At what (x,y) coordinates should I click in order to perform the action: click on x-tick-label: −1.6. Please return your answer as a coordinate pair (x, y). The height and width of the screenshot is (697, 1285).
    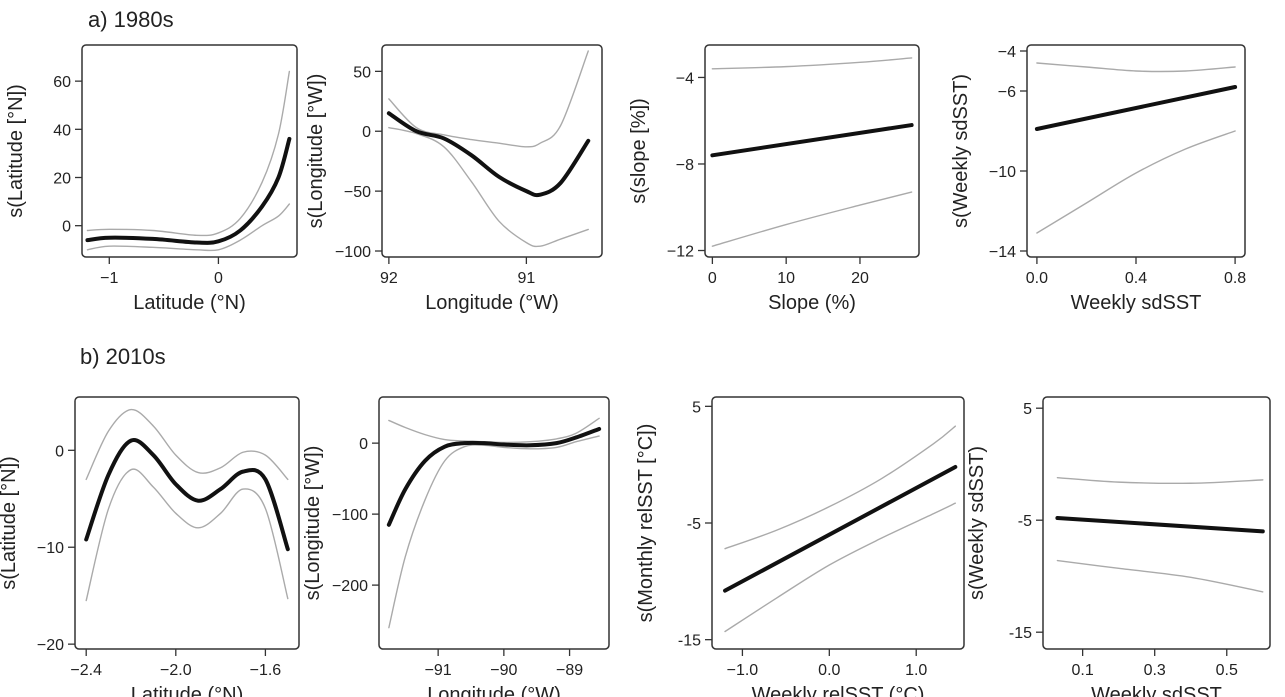
    Looking at the image, I should click on (266, 670).